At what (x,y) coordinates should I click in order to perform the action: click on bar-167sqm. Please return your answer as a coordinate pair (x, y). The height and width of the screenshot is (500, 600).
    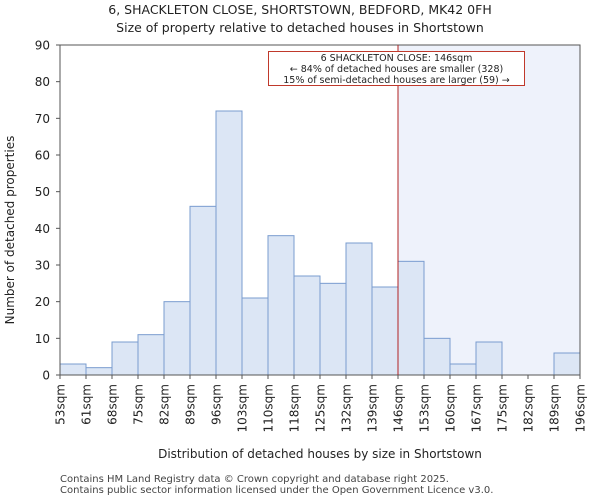
    Looking at the image, I should click on (489, 358).